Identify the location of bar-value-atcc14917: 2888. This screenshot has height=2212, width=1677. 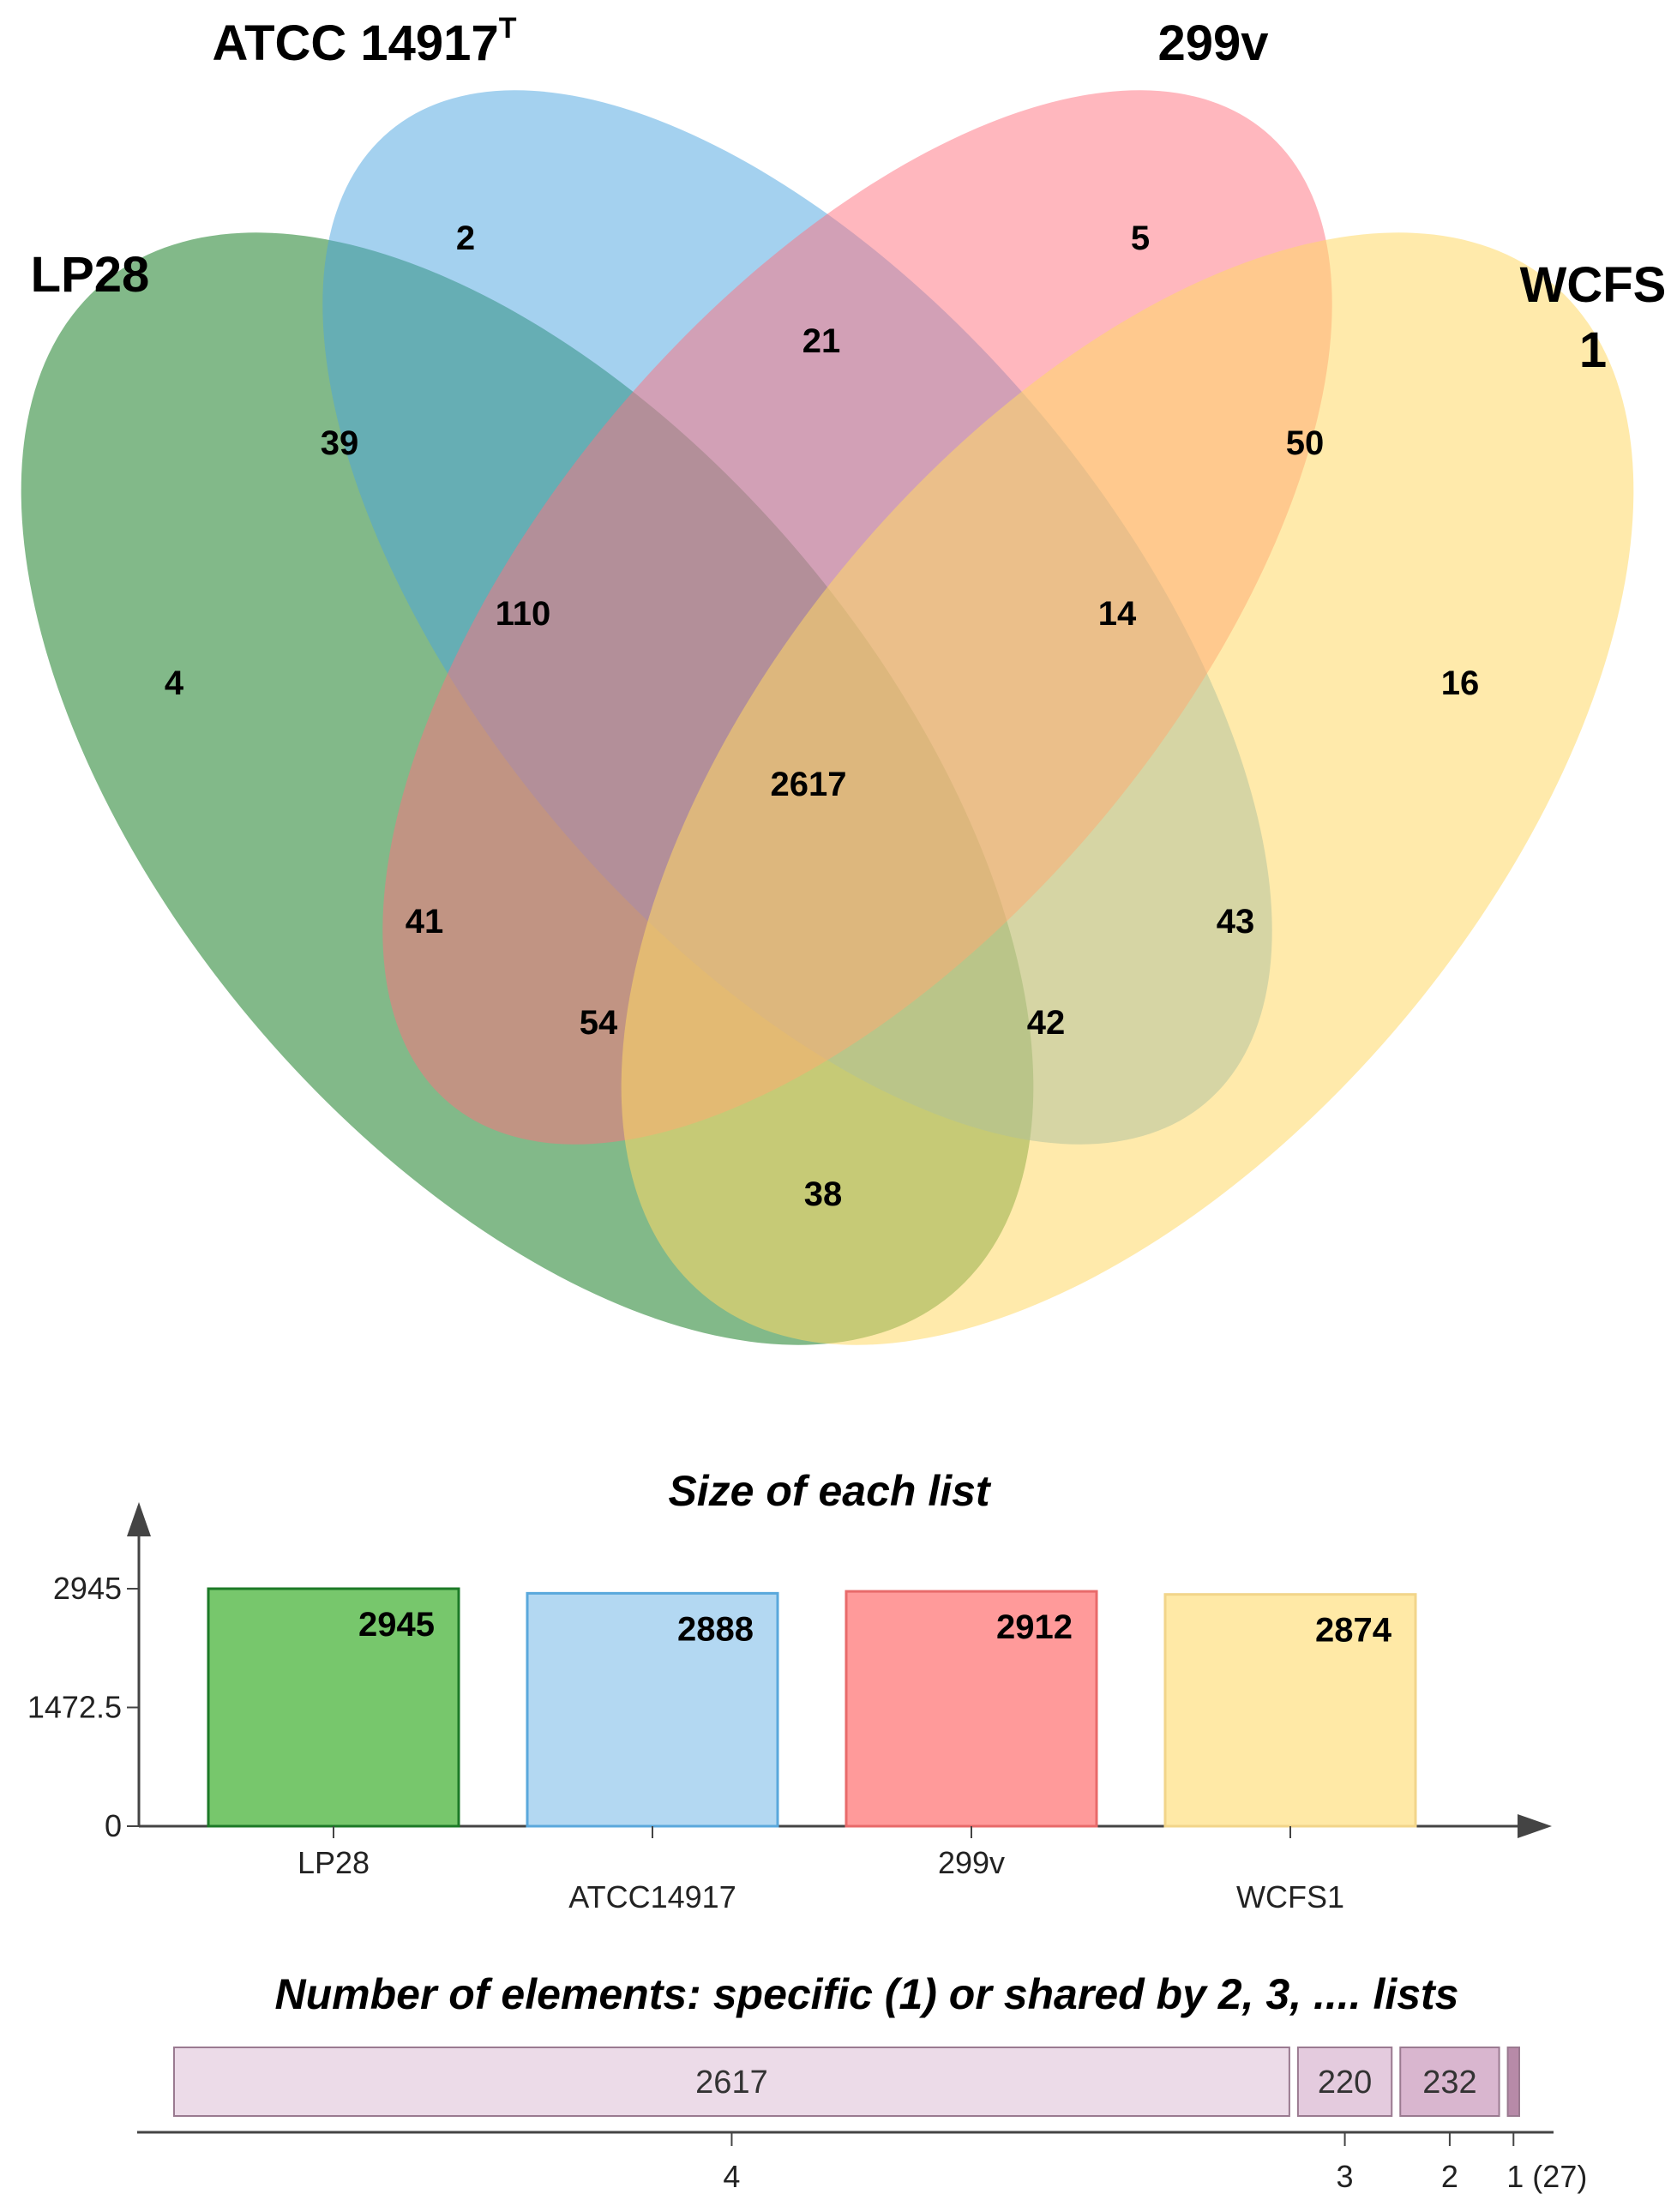
(716, 1629).